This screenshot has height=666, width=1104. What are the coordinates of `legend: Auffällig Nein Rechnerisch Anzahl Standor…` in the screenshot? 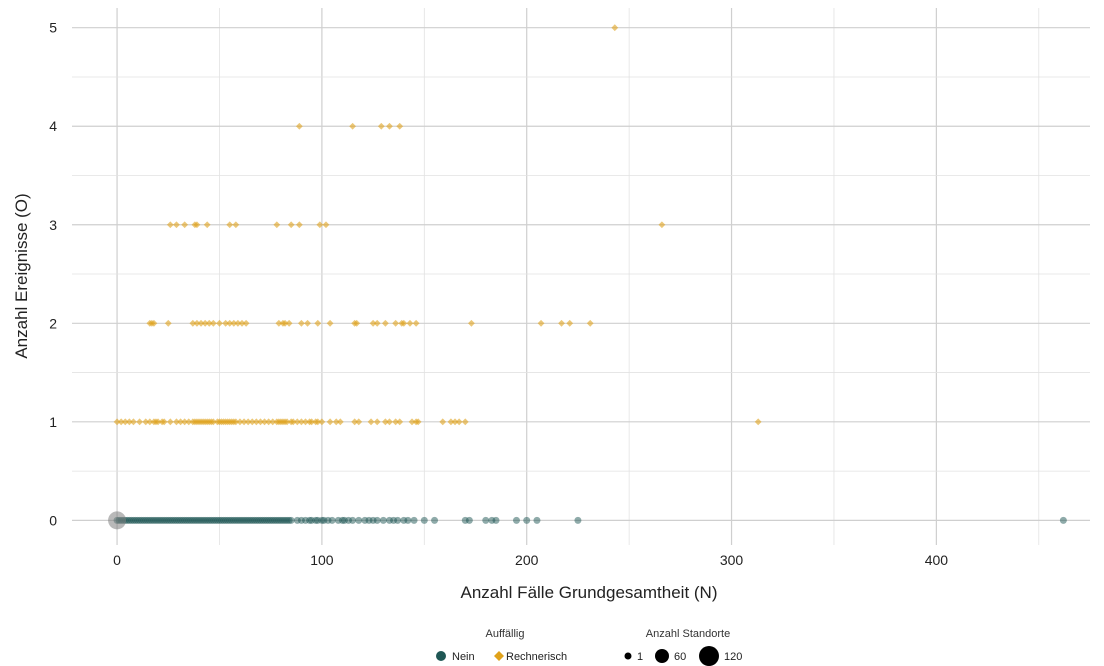 It's located at (589, 647).